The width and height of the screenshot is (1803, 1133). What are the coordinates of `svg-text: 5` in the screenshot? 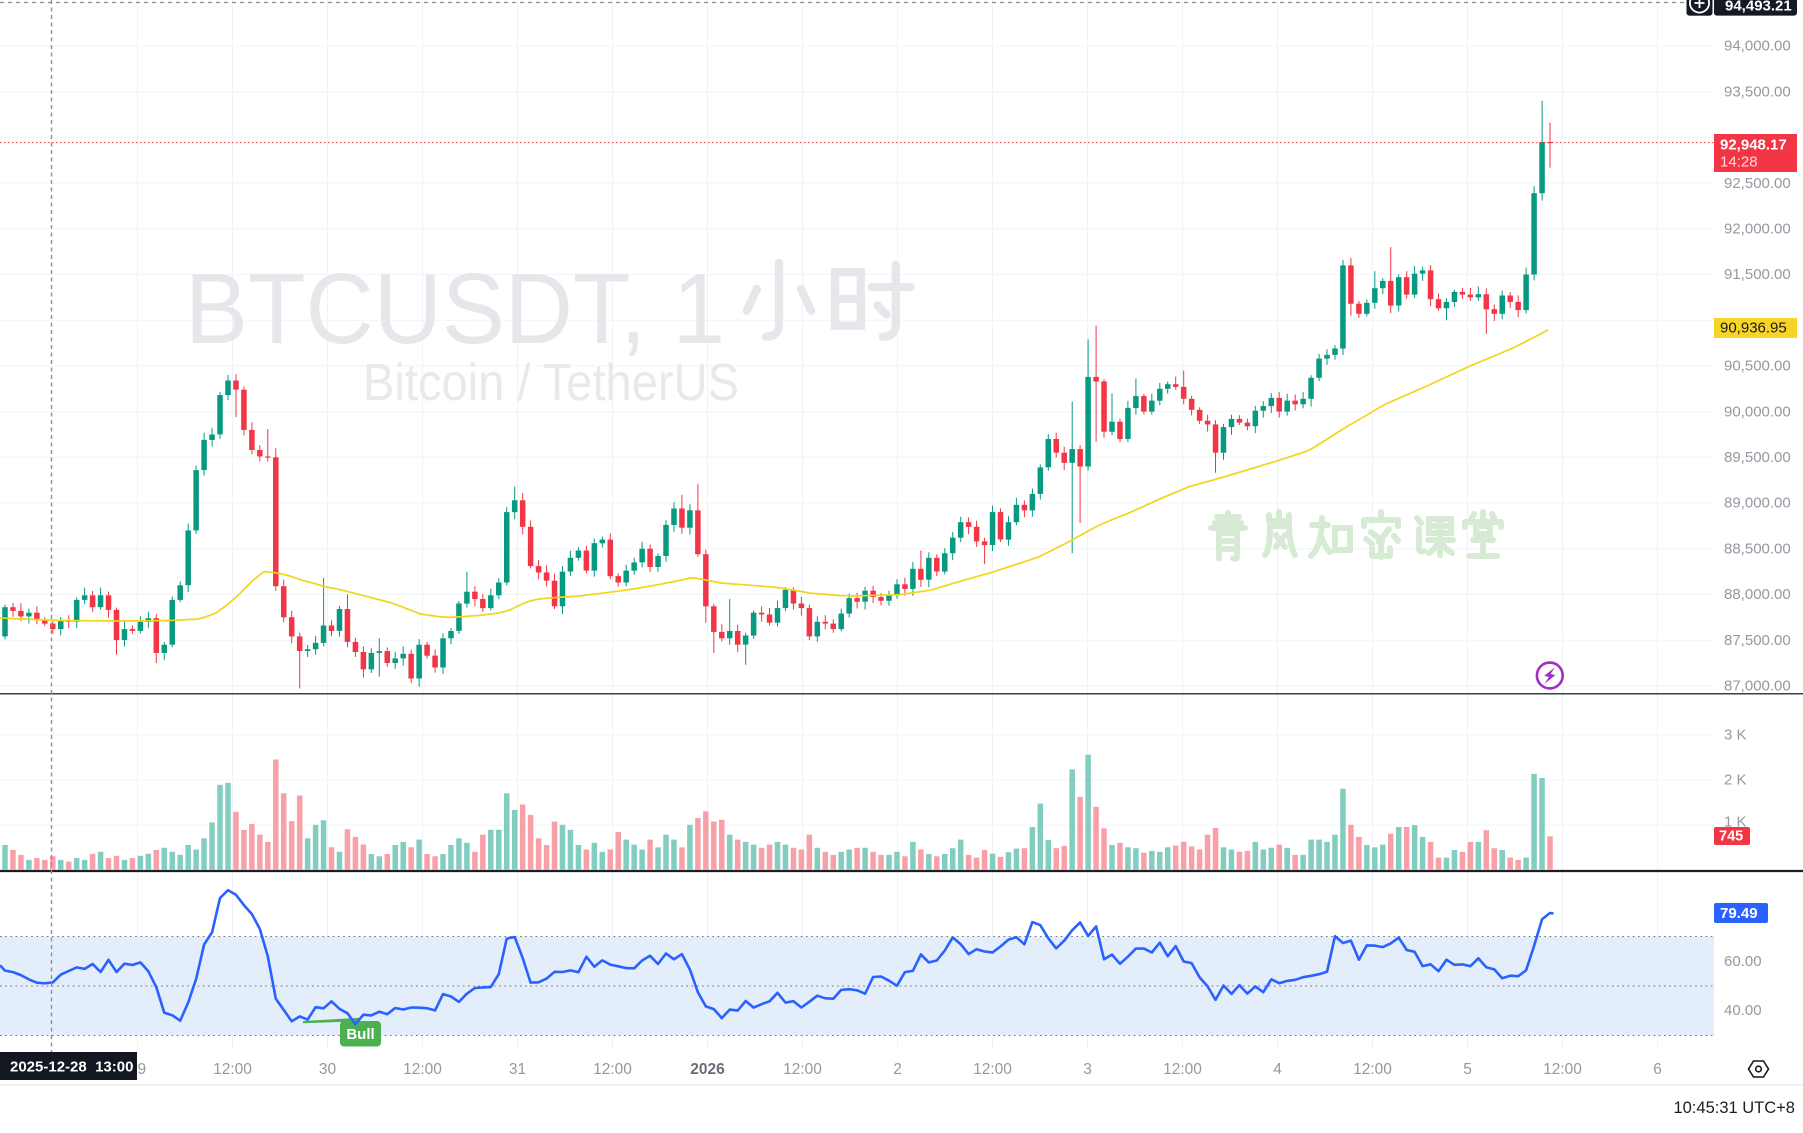 It's located at (1467, 1069).